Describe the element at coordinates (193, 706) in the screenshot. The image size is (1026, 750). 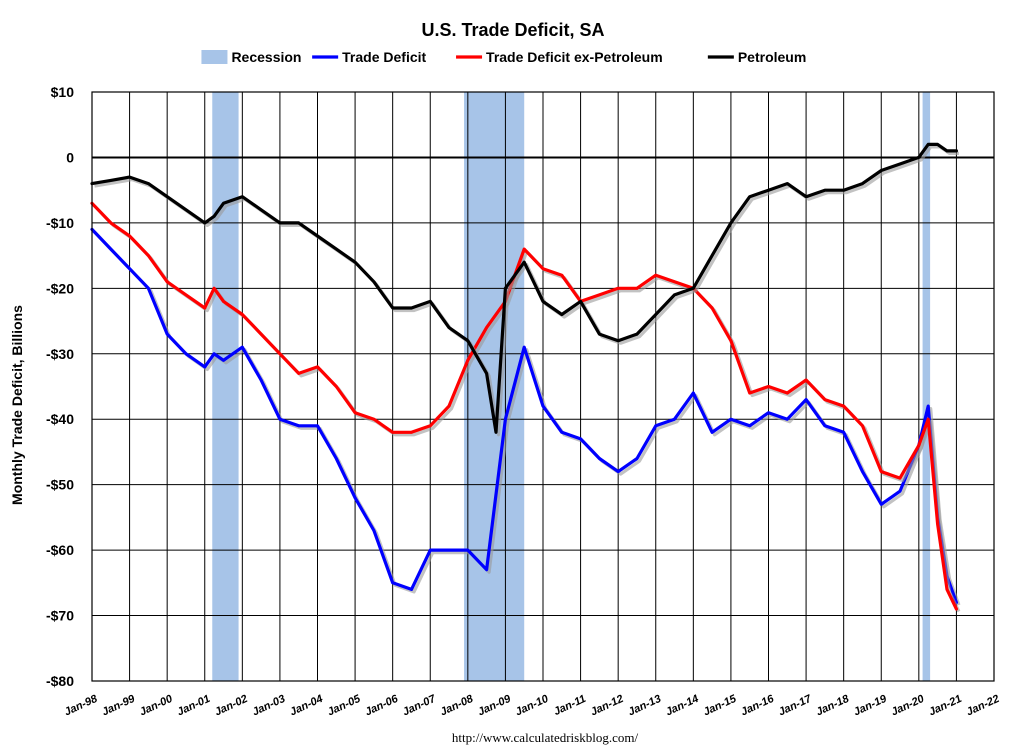
I see `x-tick-label-3: Jan-01` at that location.